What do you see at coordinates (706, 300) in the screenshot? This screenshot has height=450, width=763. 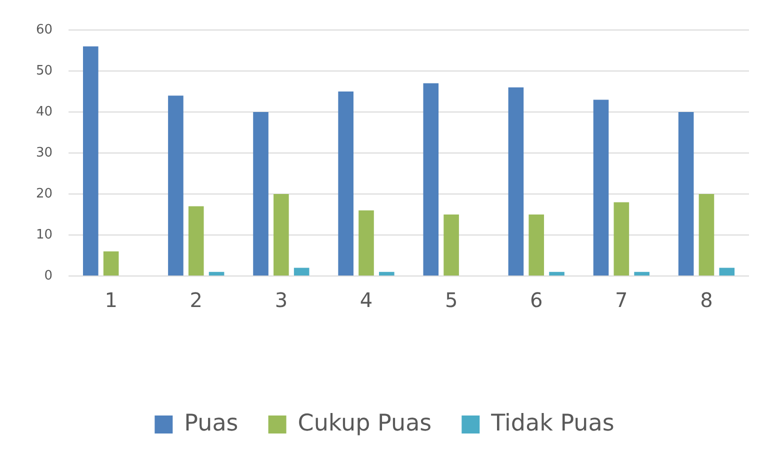 I see `x-tick-label: 8` at bounding box center [706, 300].